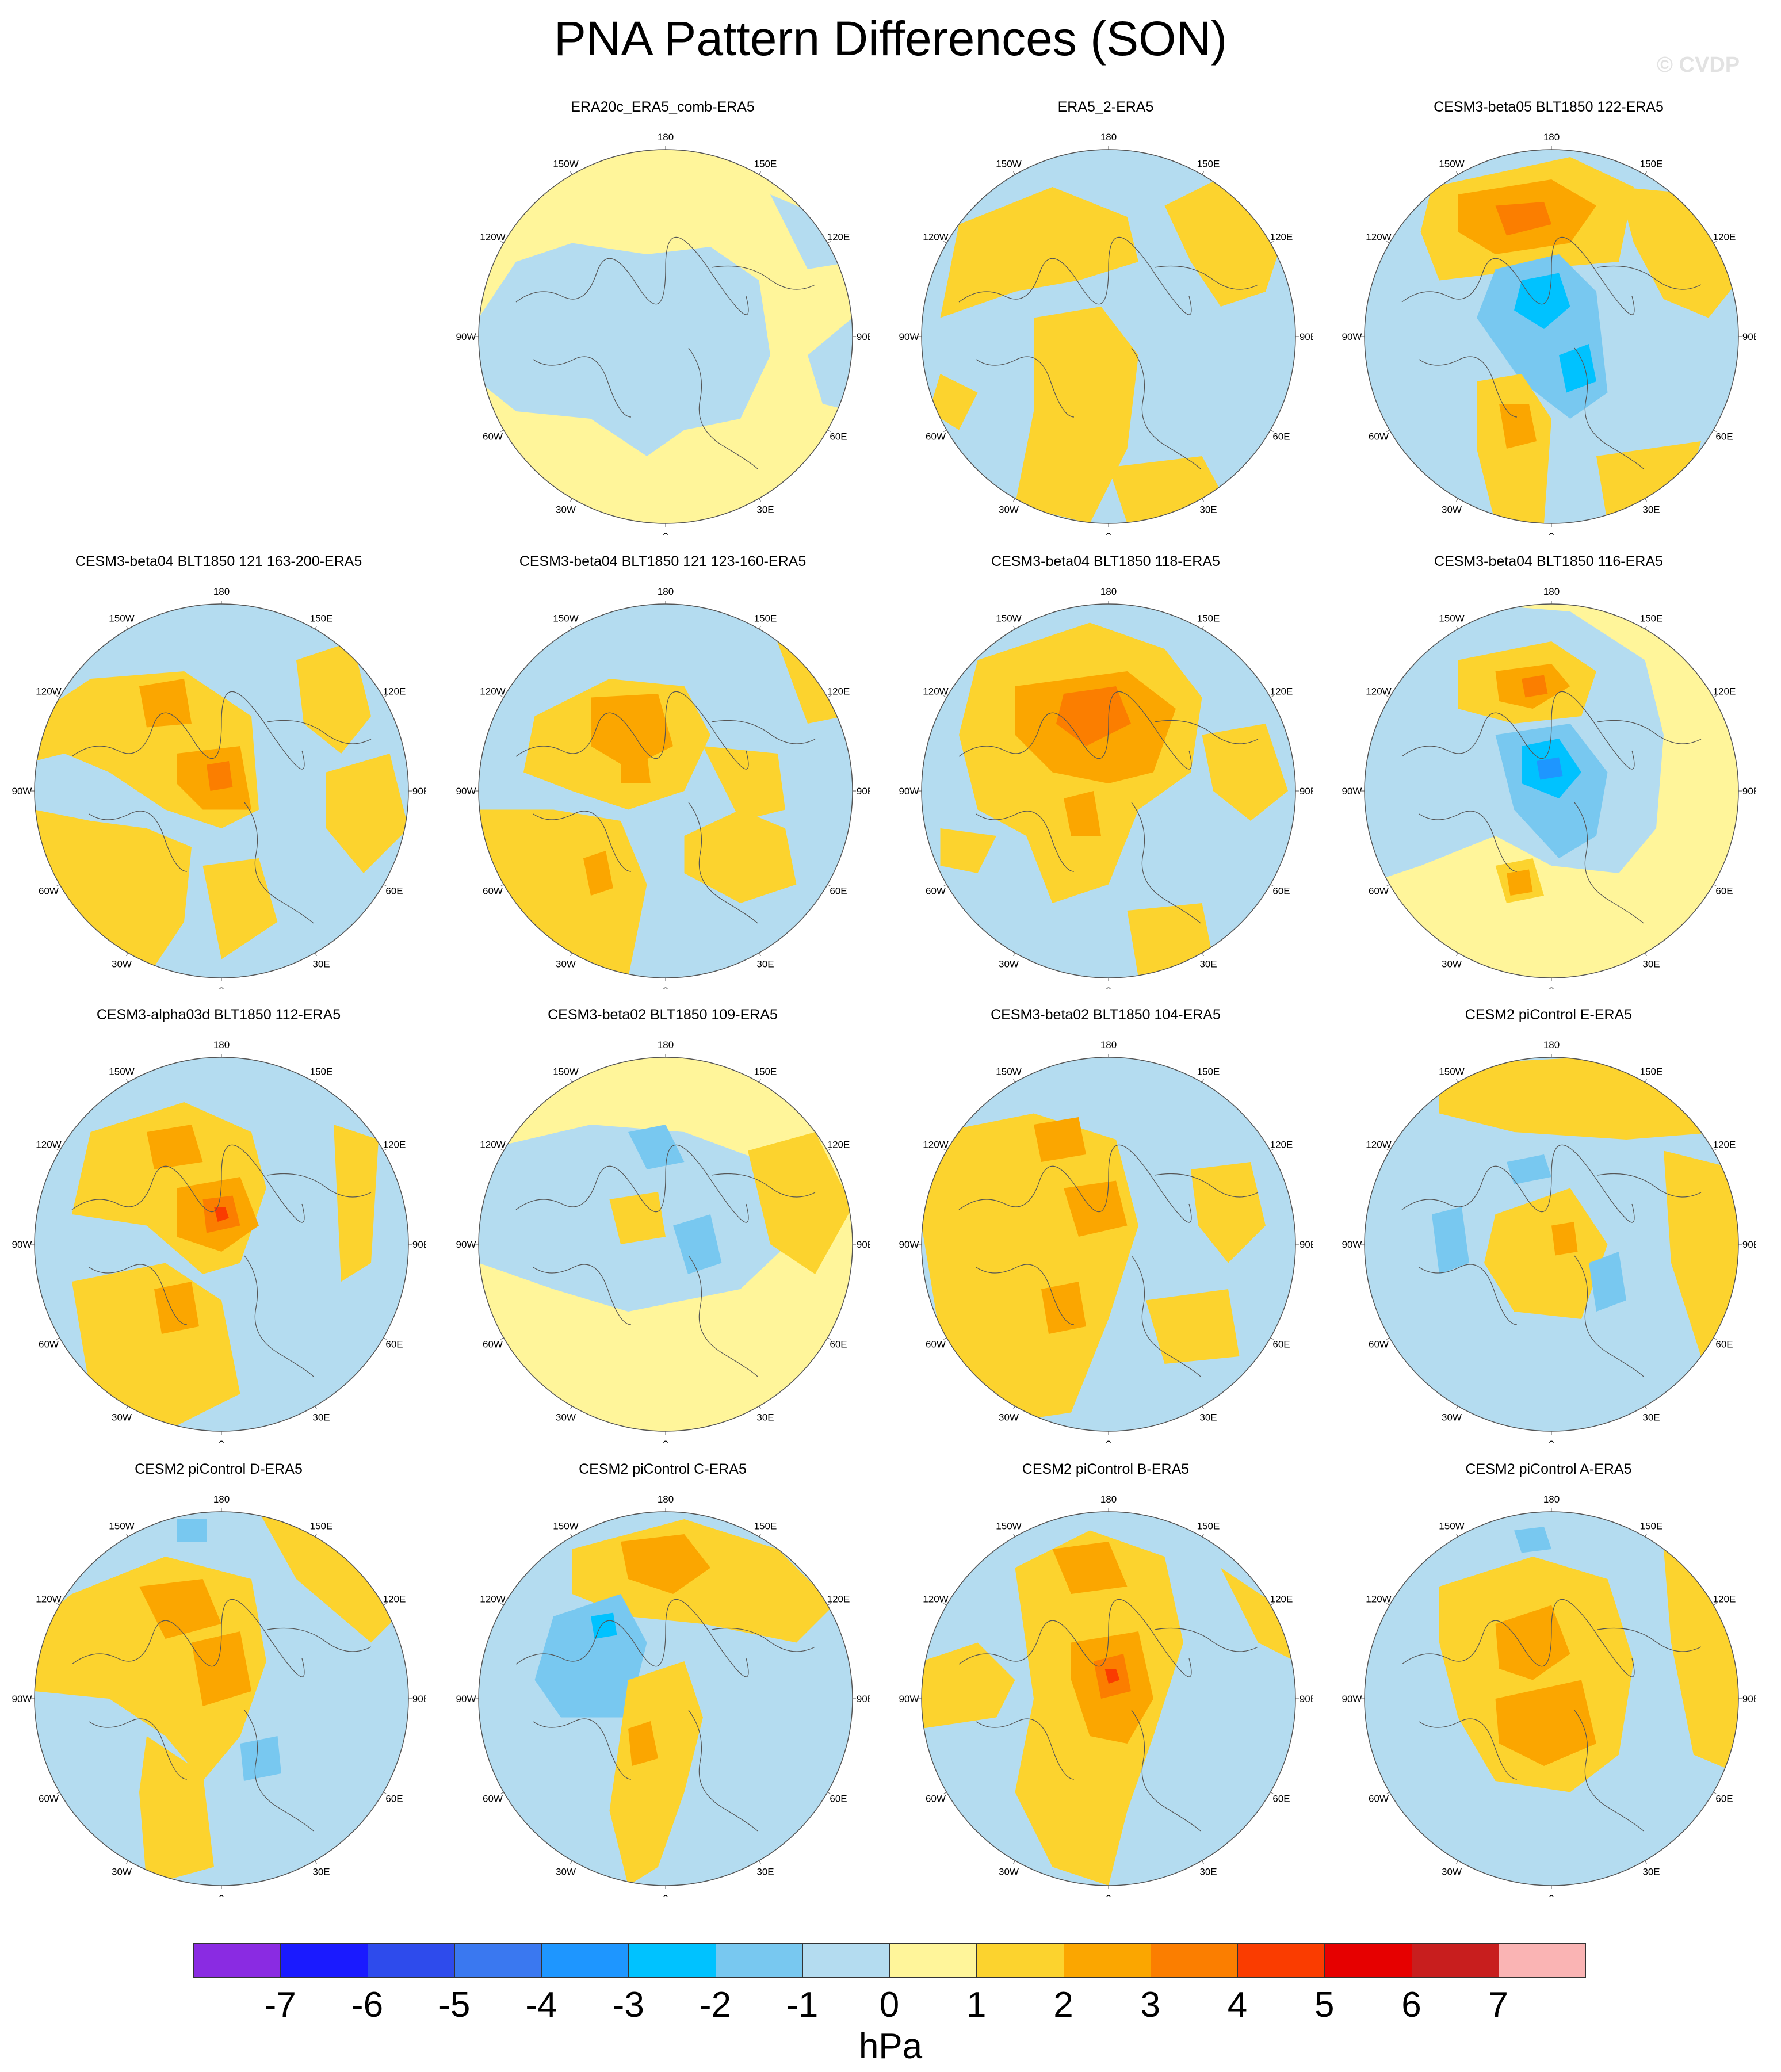  Describe the element at coordinates (218, 1015) in the screenshot. I see `panel-title: CESM3-alpha03d BLT1850 112-ERA5` at that location.